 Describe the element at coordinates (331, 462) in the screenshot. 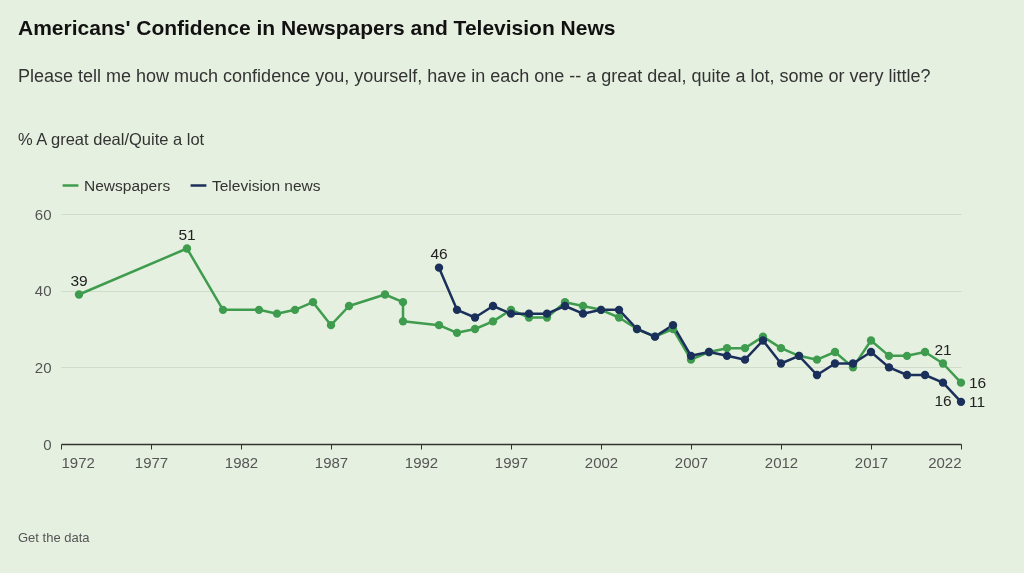

I see `x-tick-label: 1987` at that location.